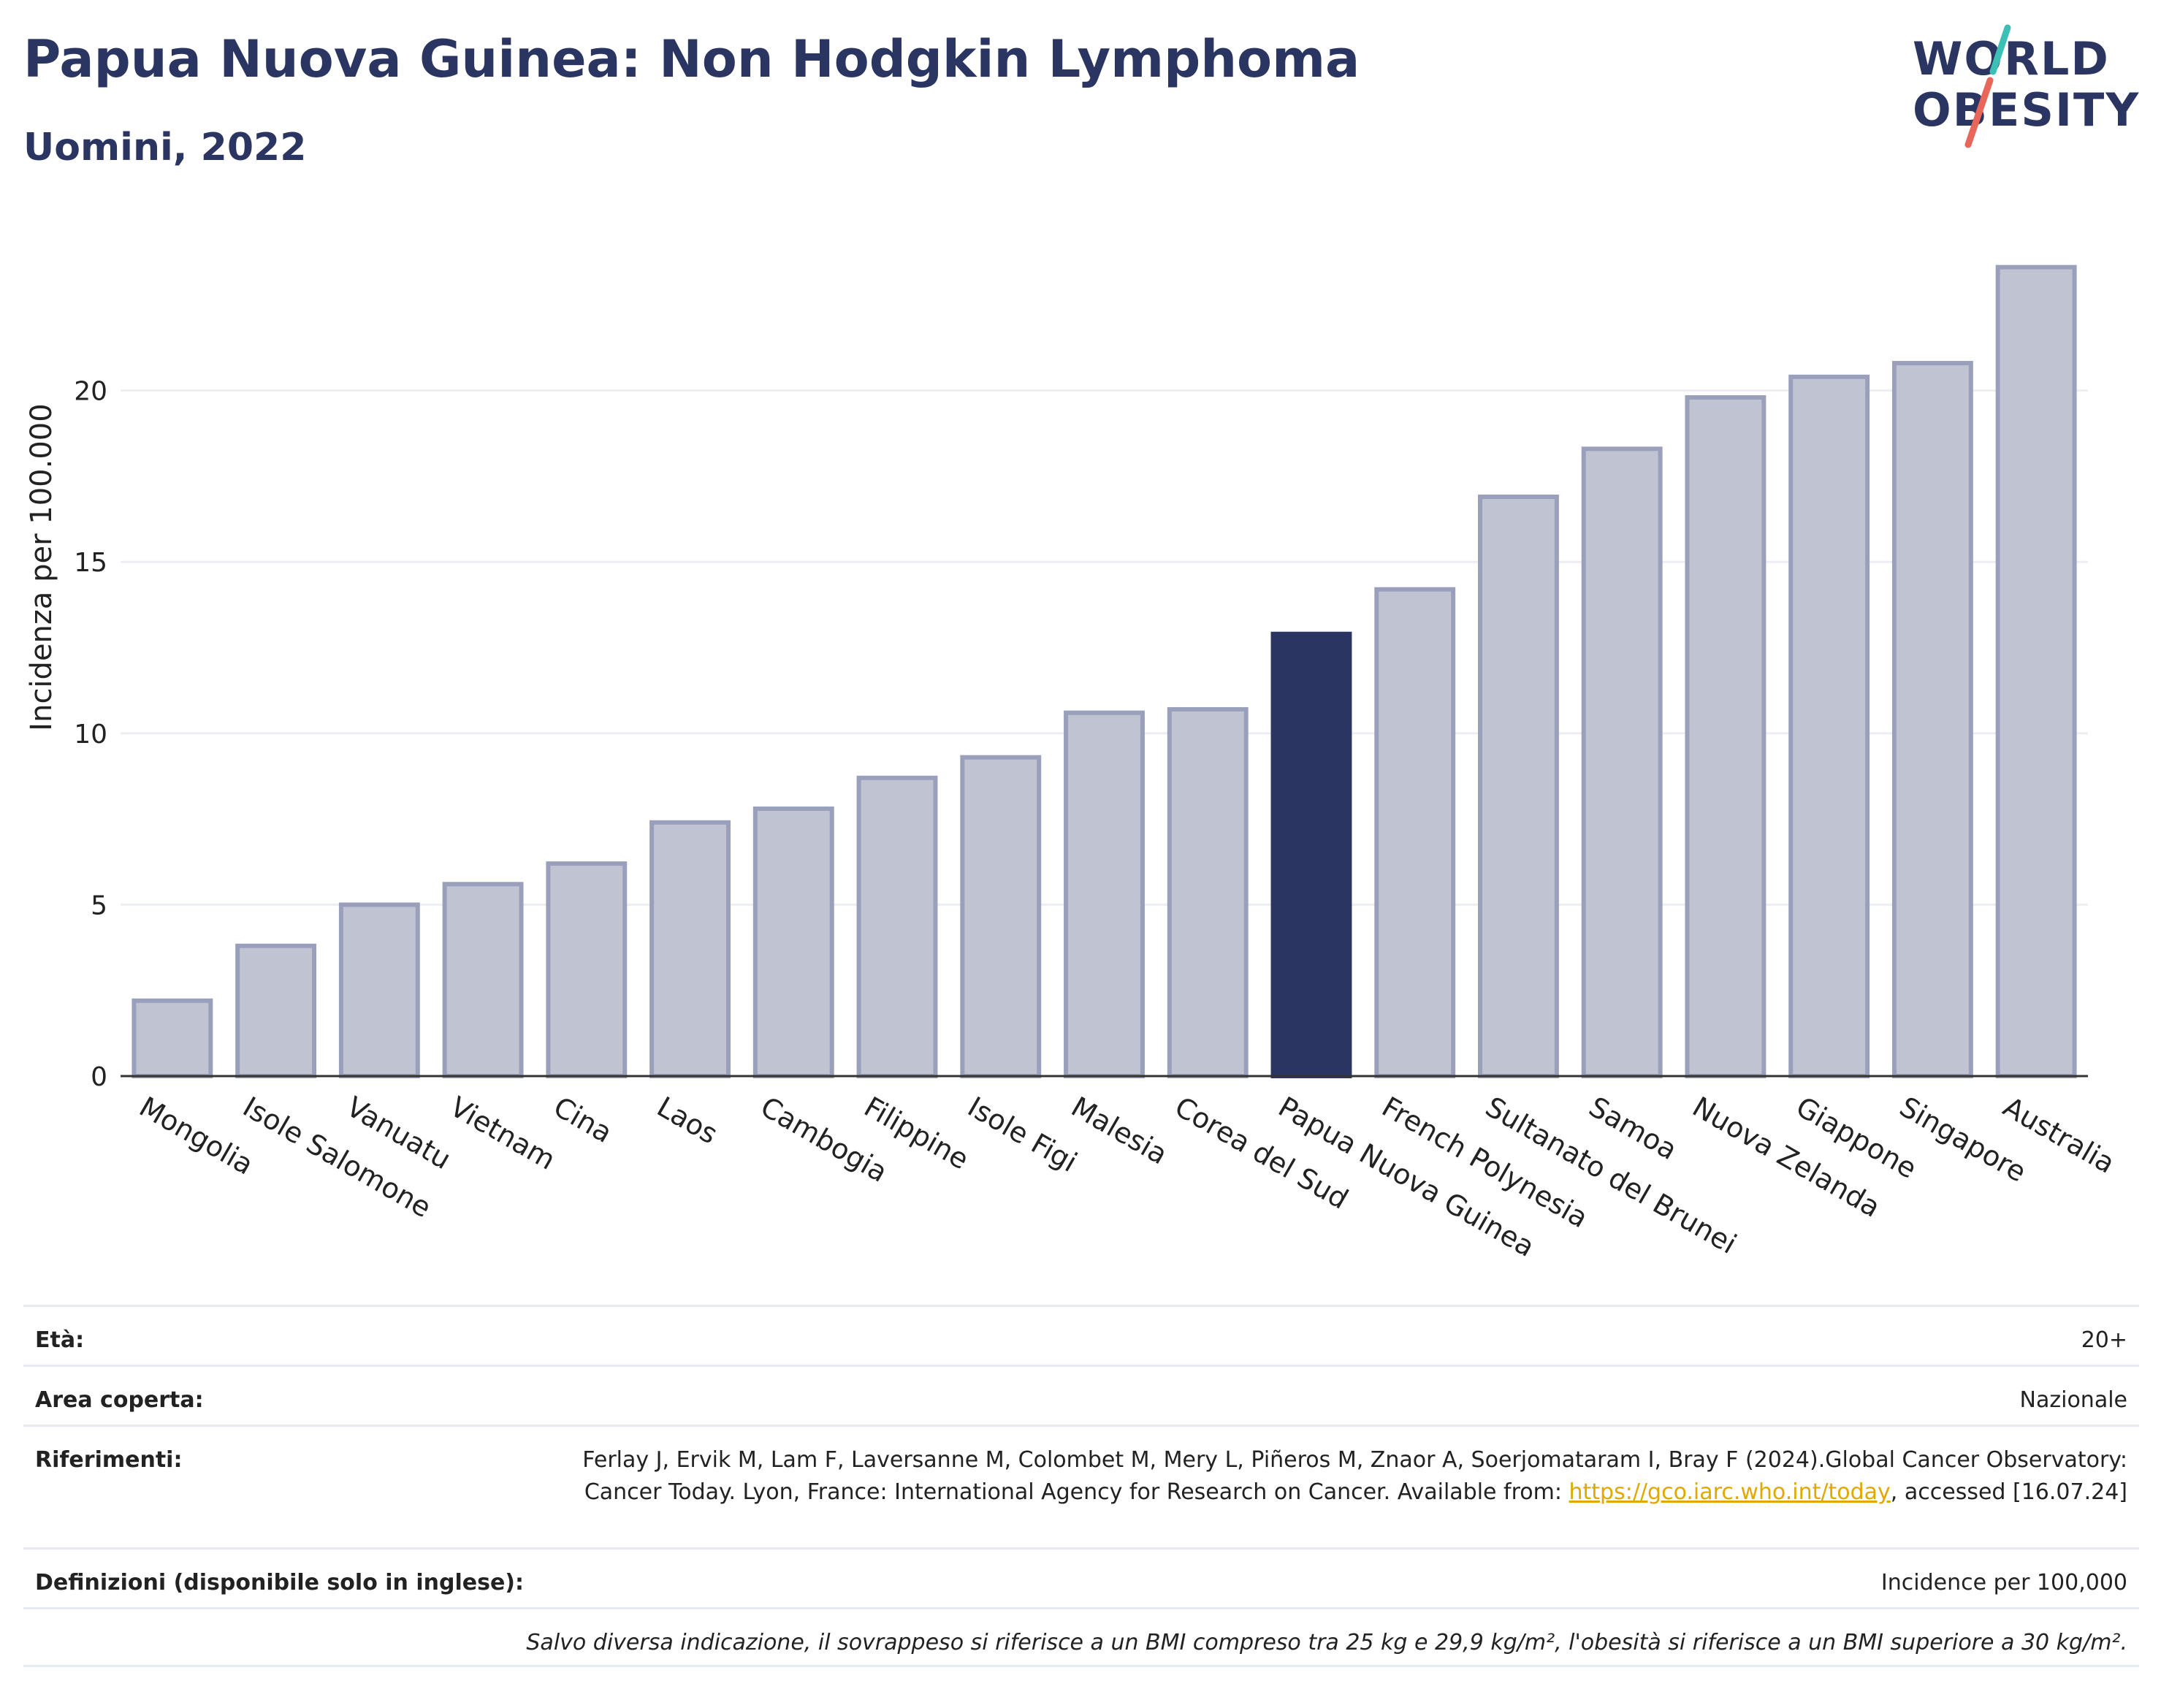 This screenshot has width=2161, height=1708. What do you see at coordinates (1311, 854) in the screenshot?
I see `bar-highlight` at bounding box center [1311, 854].